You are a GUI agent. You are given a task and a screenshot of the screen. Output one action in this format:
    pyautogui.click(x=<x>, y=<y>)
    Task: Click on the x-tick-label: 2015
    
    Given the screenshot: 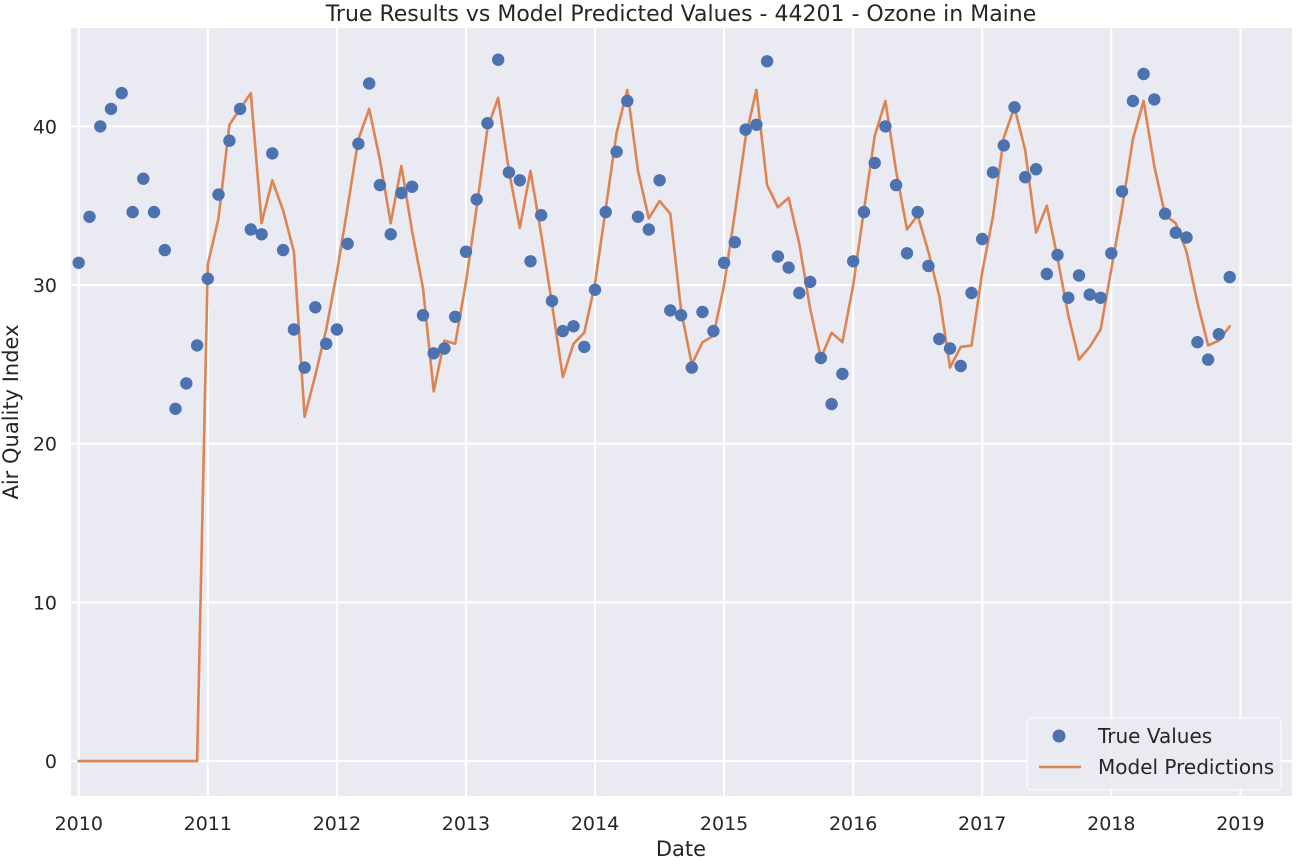 What is the action you would take?
    pyautogui.click(x=724, y=824)
    